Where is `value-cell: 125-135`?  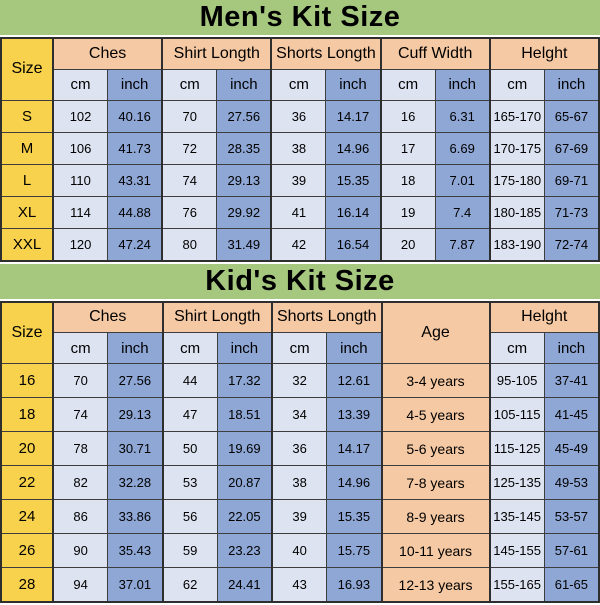 value-cell: 125-135 is located at coordinates (516, 482).